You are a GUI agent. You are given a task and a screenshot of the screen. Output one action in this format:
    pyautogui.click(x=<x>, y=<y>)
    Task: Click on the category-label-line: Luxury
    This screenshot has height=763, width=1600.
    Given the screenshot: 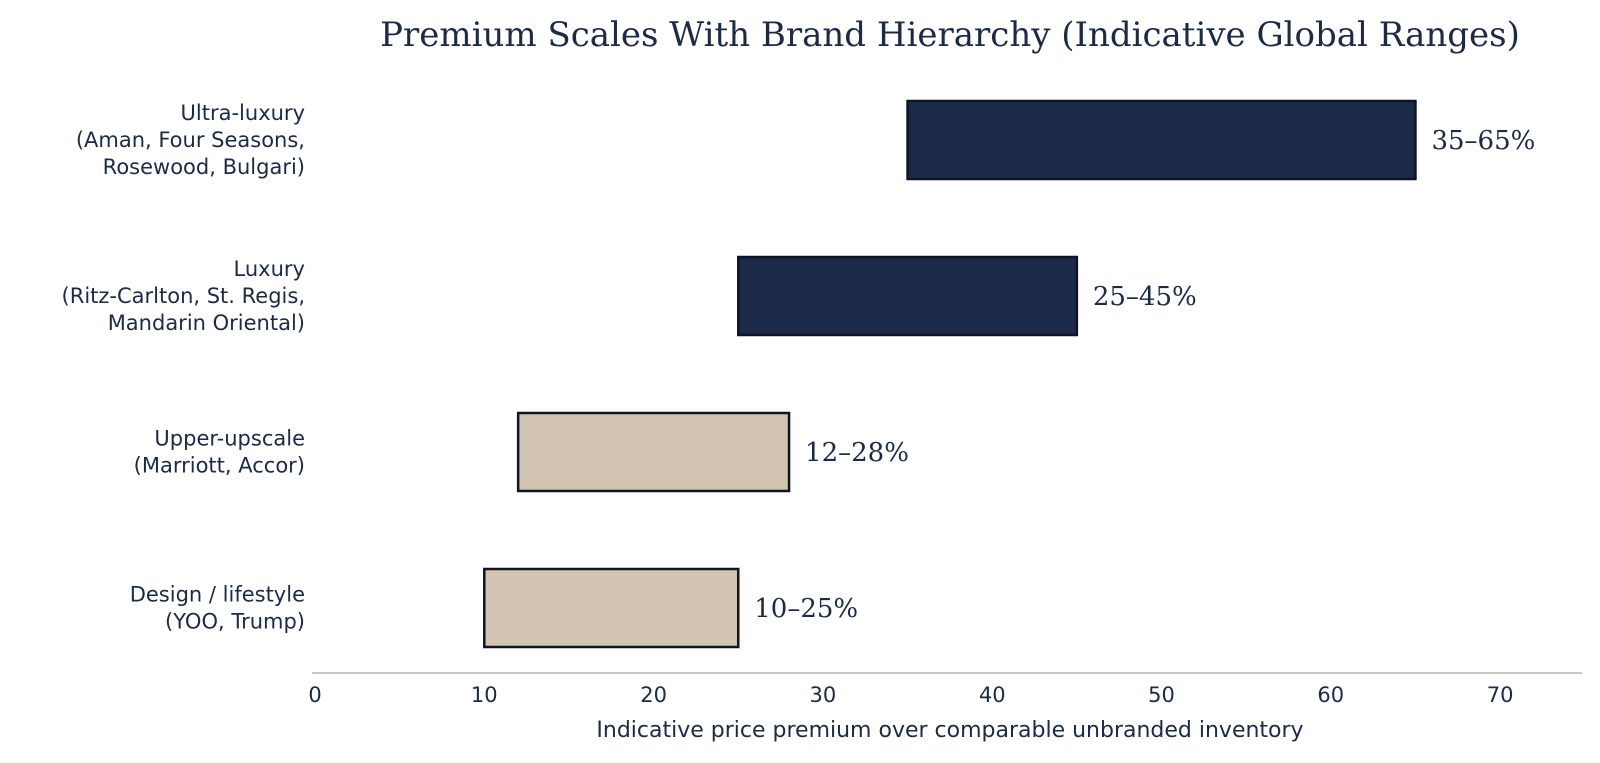 What is the action you would take?
    pyautogui.click(x=269, y=269)
    